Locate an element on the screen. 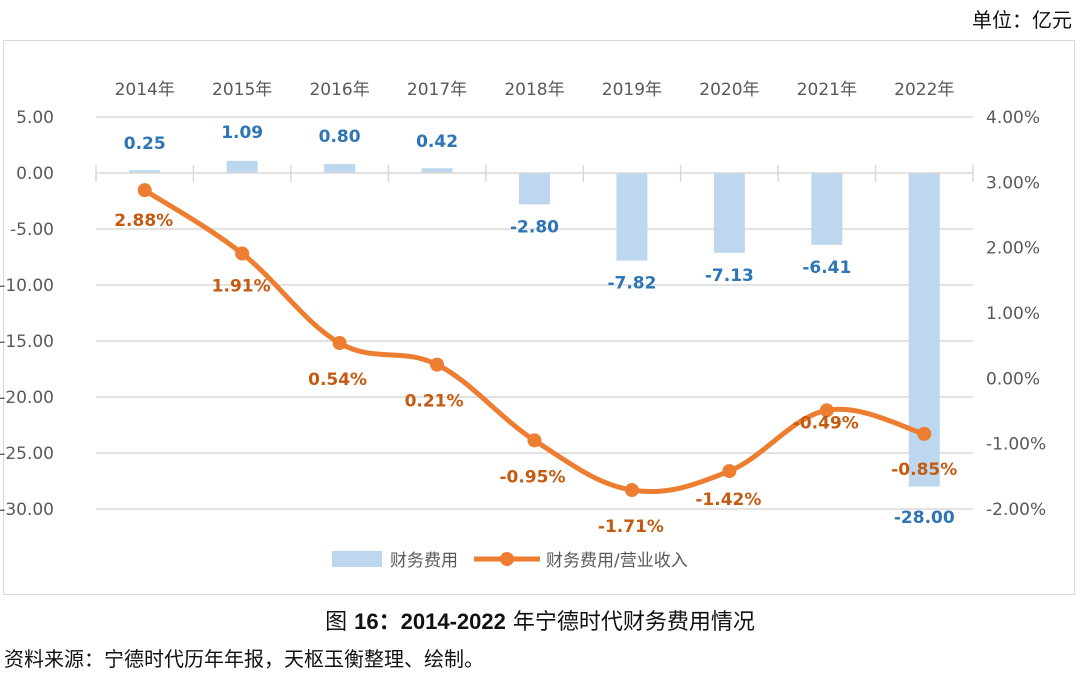 This screenshot has width=1080, height=676. y-left-tick-label: 5.00 is located at coordinates (35, 118).